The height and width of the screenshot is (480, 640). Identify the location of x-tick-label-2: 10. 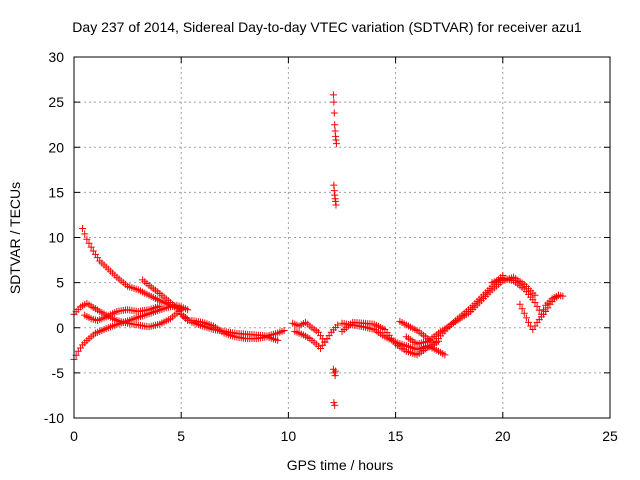
(289, 436).